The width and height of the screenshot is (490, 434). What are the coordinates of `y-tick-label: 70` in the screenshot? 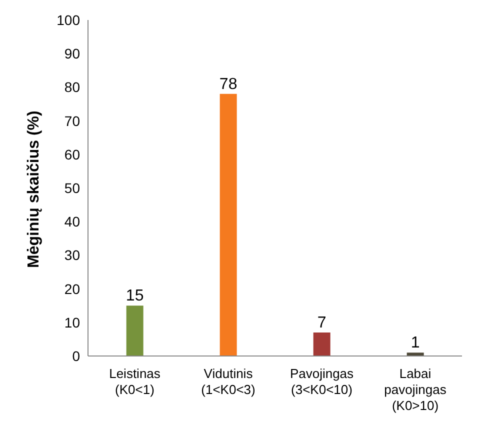 It's located at (72, 120).